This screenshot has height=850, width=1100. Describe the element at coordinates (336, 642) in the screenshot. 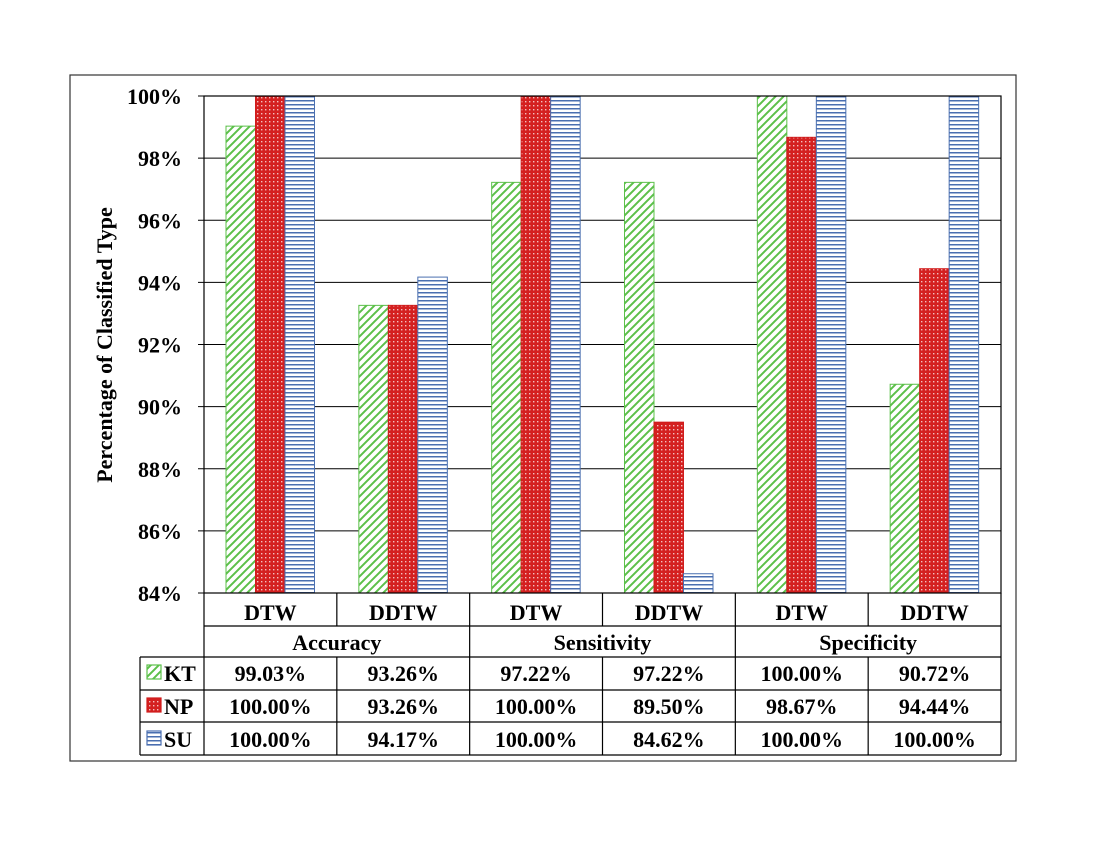

I see `group-label: Accuracy` at that location.